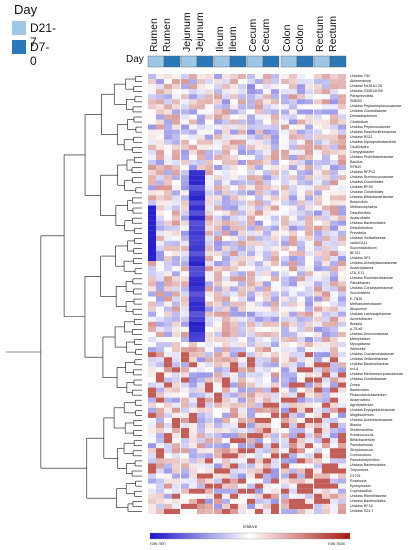  Describe the element at coordinates (372, 354) in the screenshot. I see `row-label: Unclass Comamonadaceae` at that location.